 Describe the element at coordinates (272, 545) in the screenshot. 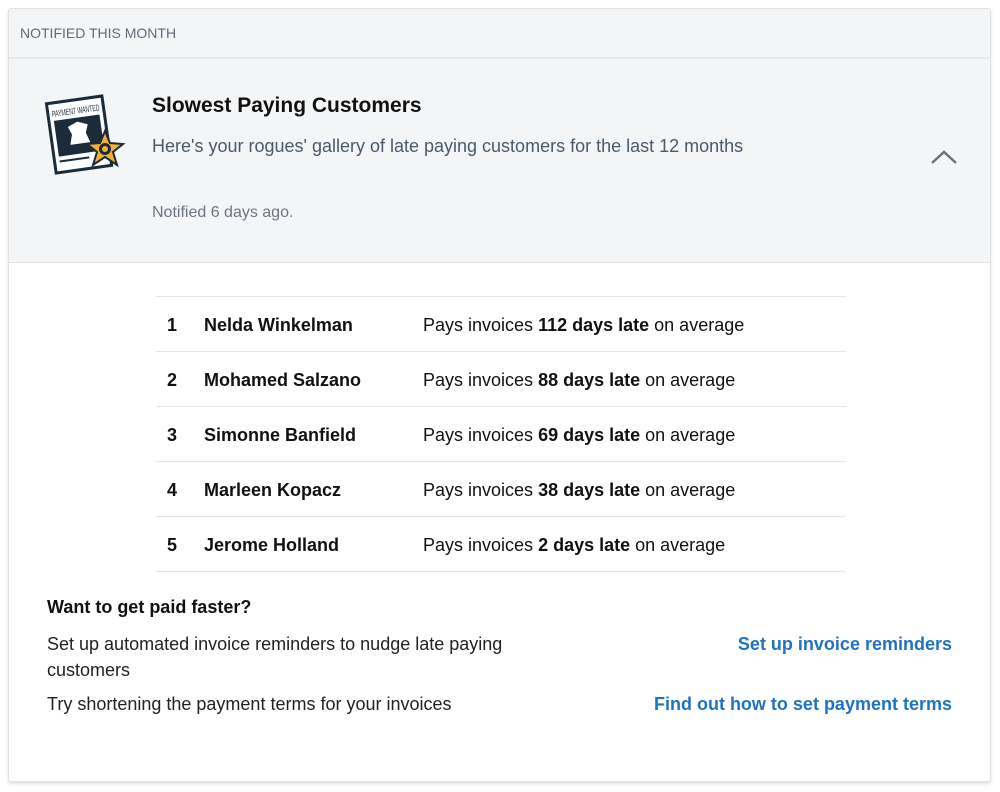

I see `customer-name: Jerome Holland` at that location.